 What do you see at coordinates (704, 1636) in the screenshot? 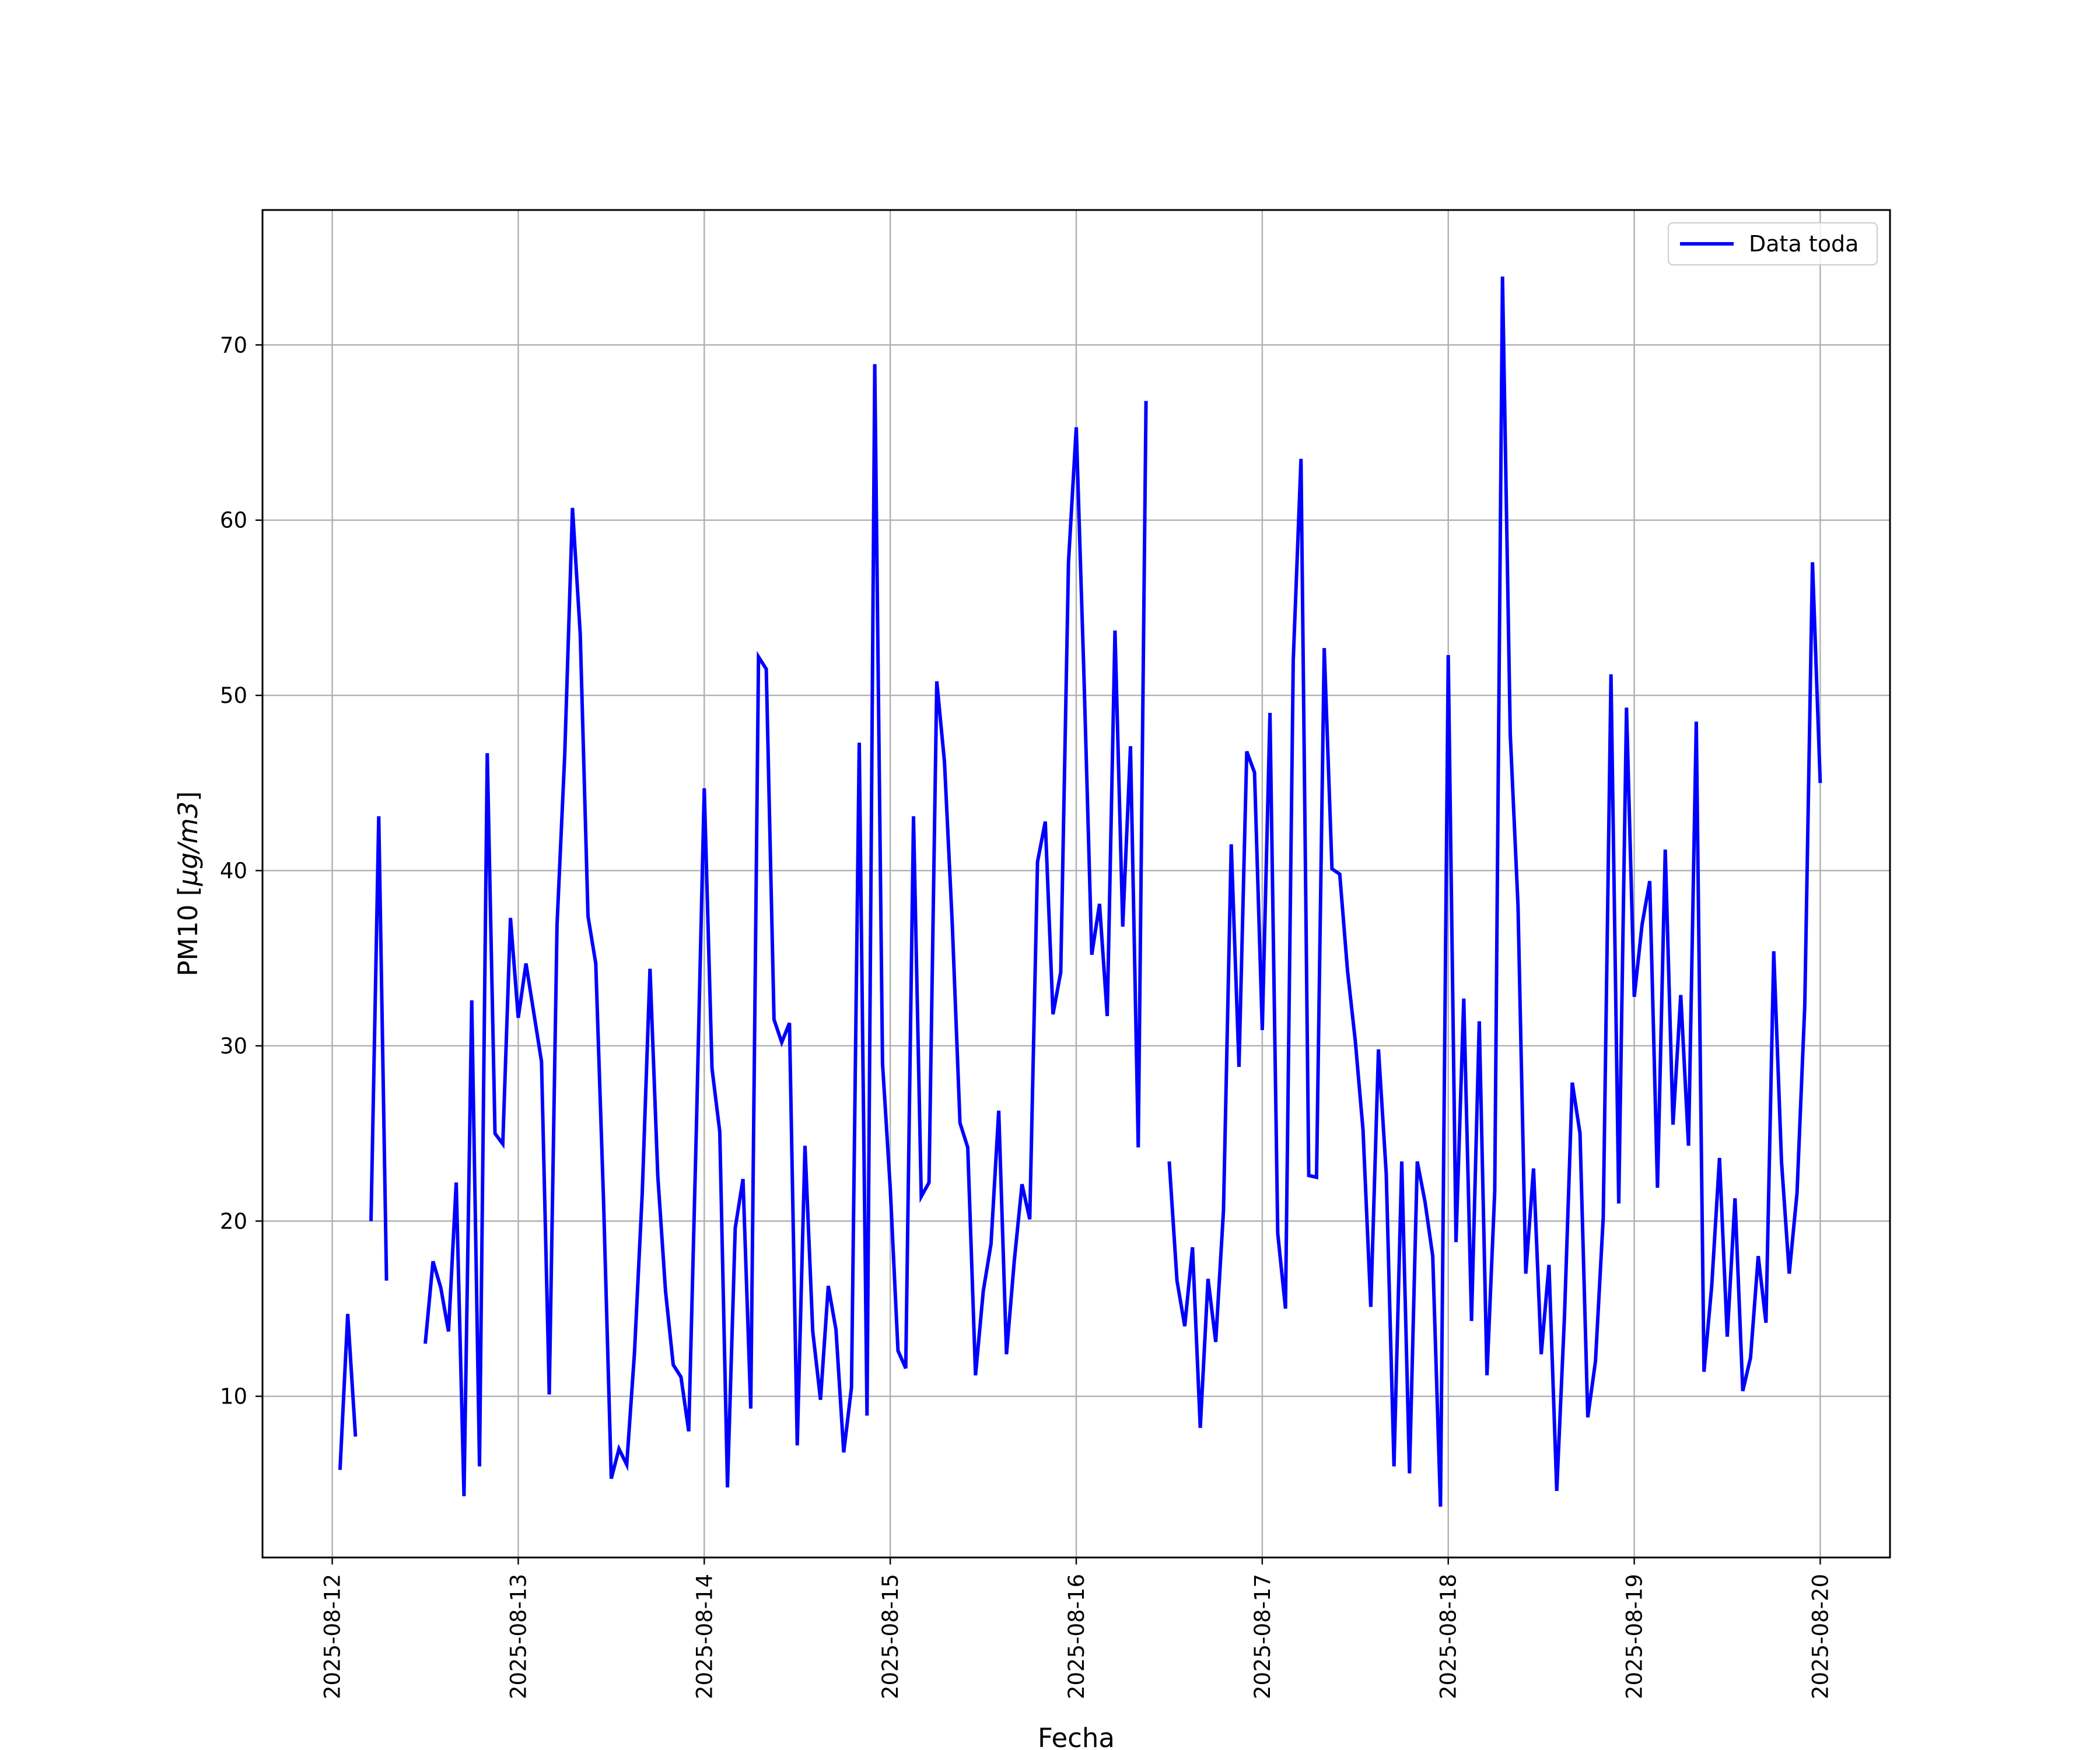
I see `x-tick-label: 2025-08-14` at bounding box center [704, 1636].